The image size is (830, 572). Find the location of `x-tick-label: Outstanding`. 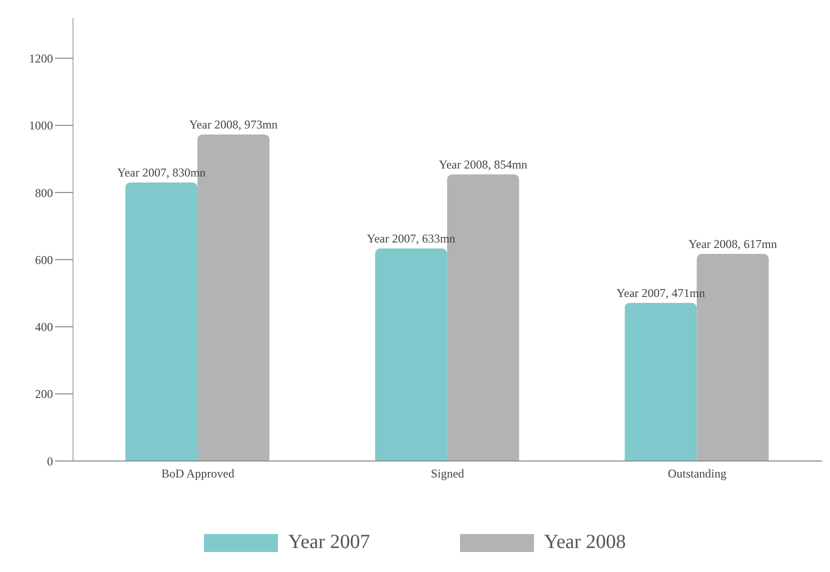

x-tick-label: Outstanding is located at coordinates (697, 473).